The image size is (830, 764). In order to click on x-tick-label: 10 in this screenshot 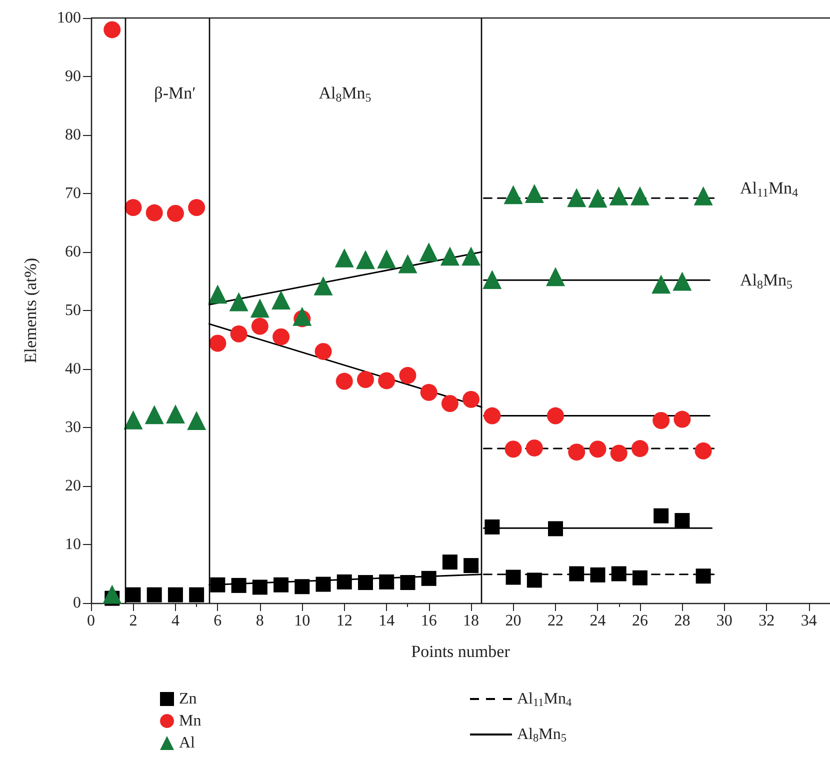, I will do `click(302, 621)`.